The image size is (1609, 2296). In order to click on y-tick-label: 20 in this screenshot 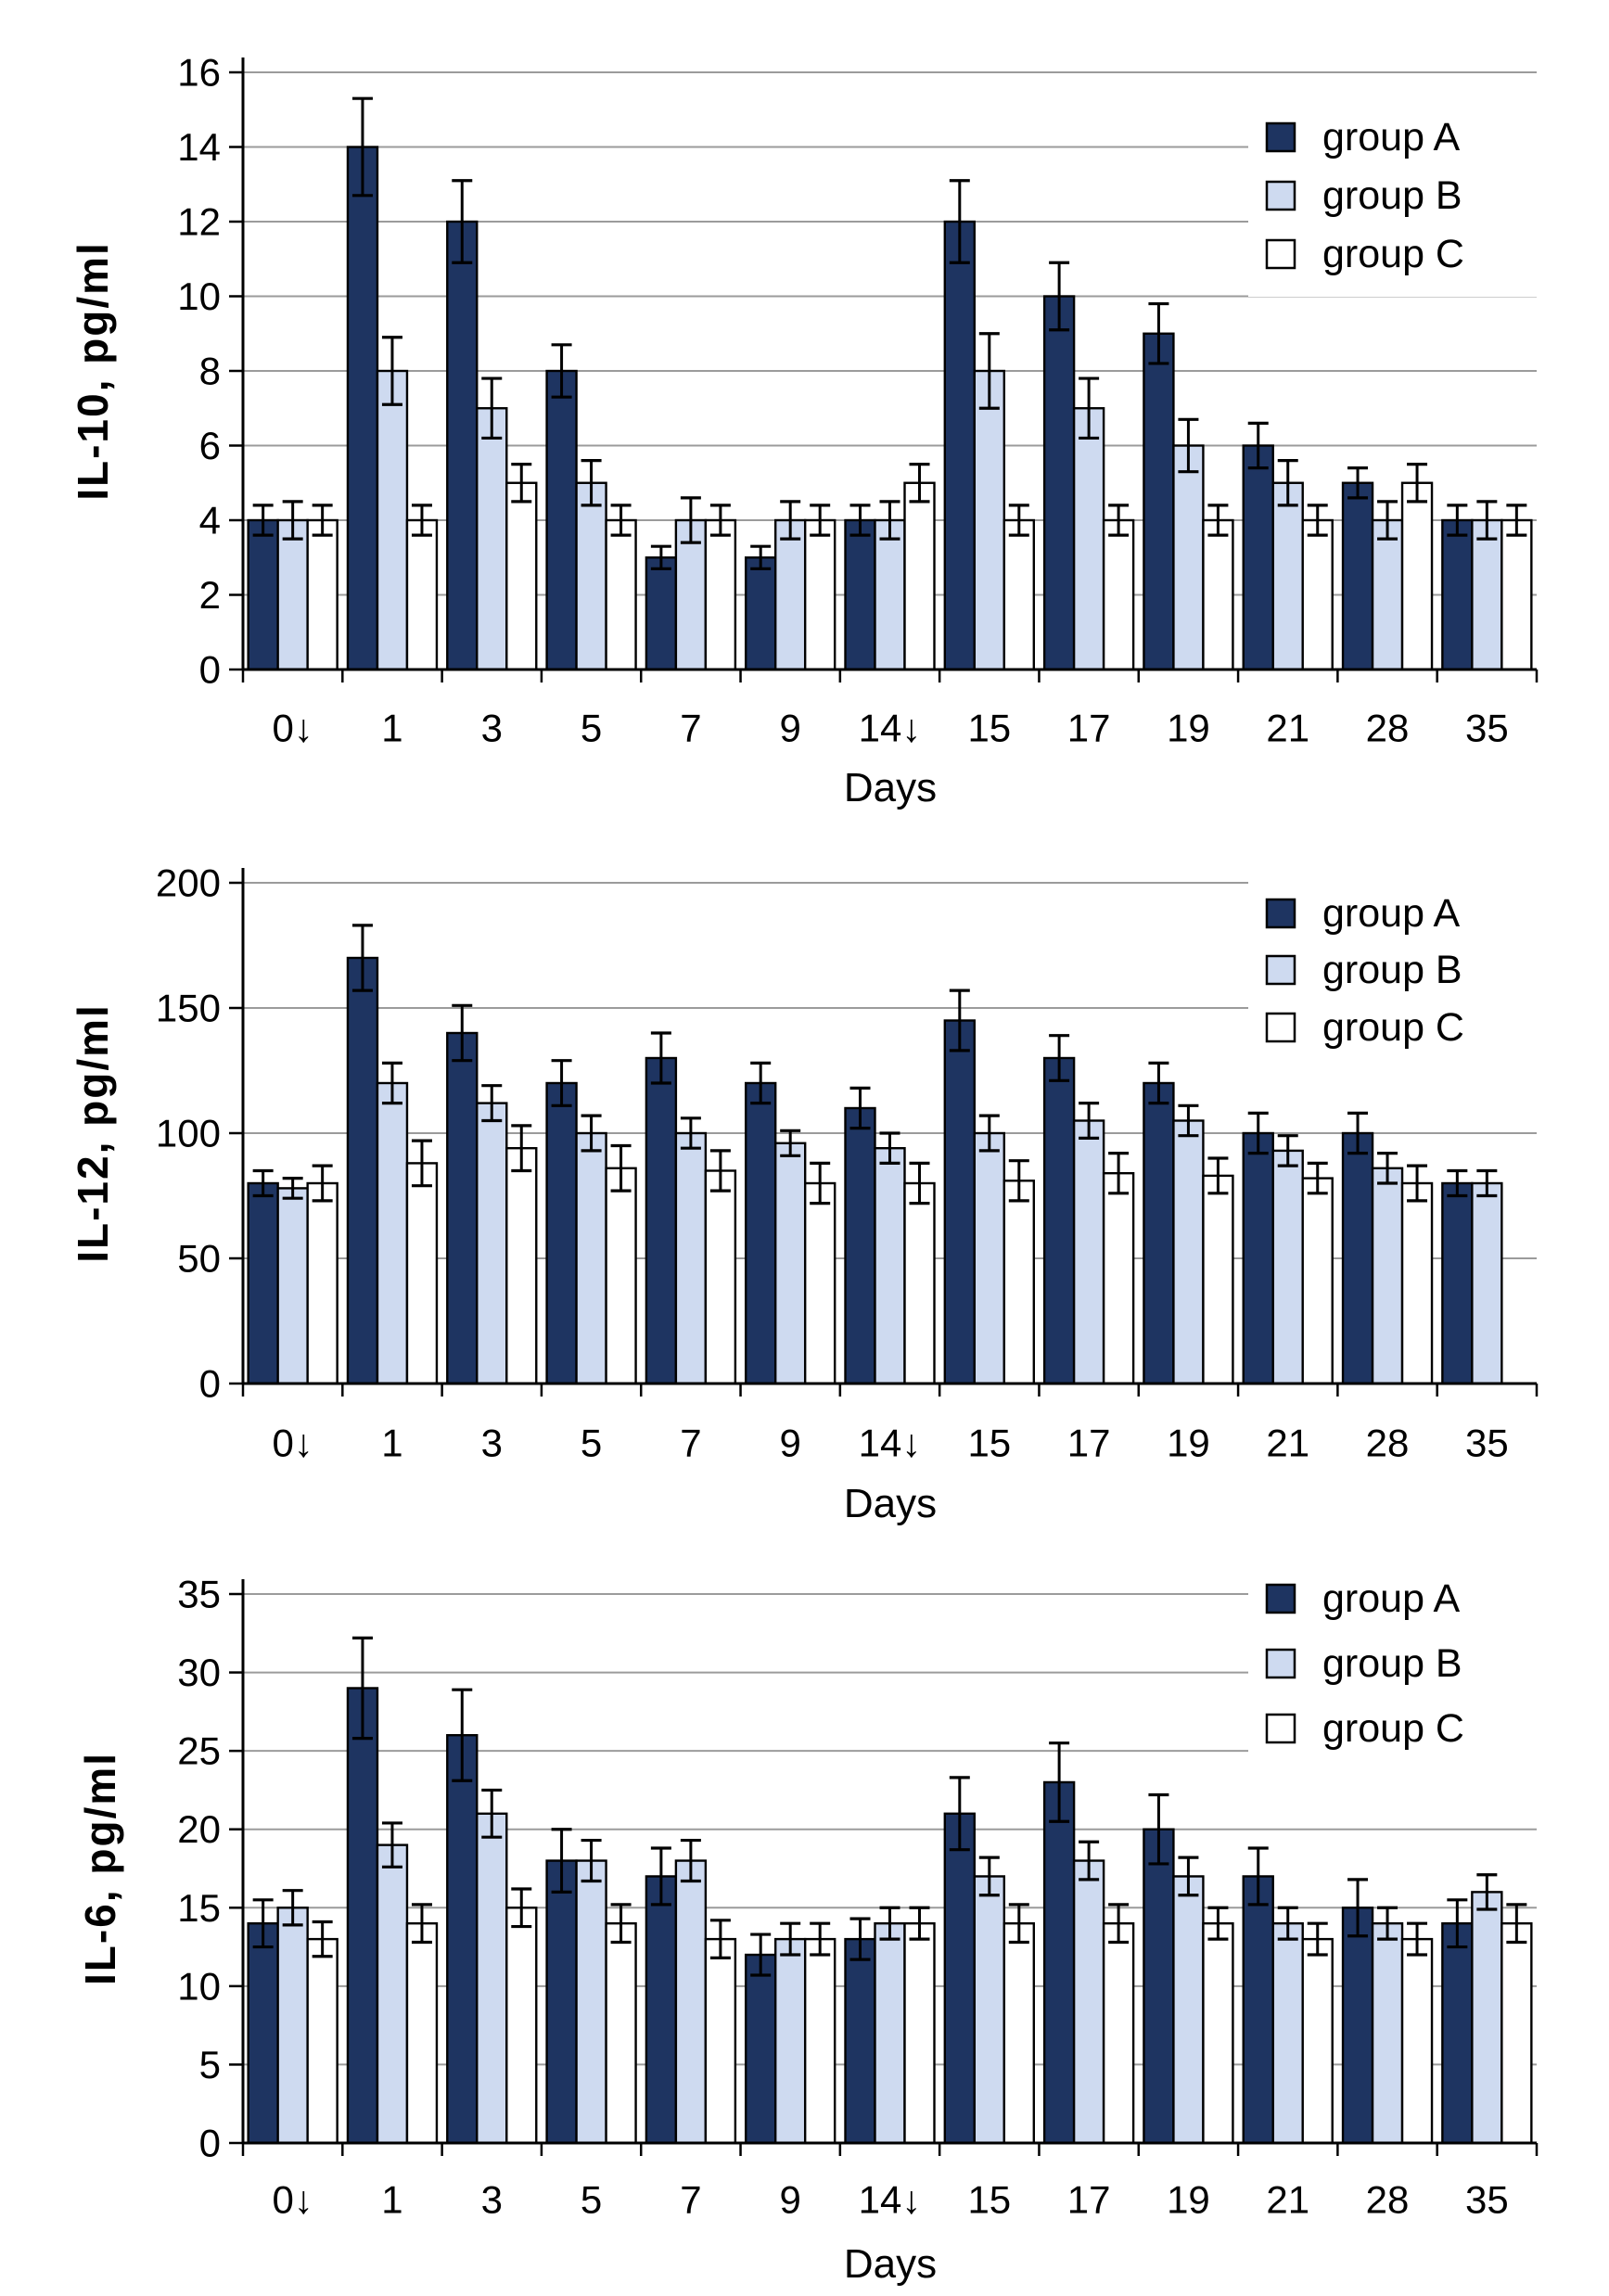, I will do `click(199, 1829)`.